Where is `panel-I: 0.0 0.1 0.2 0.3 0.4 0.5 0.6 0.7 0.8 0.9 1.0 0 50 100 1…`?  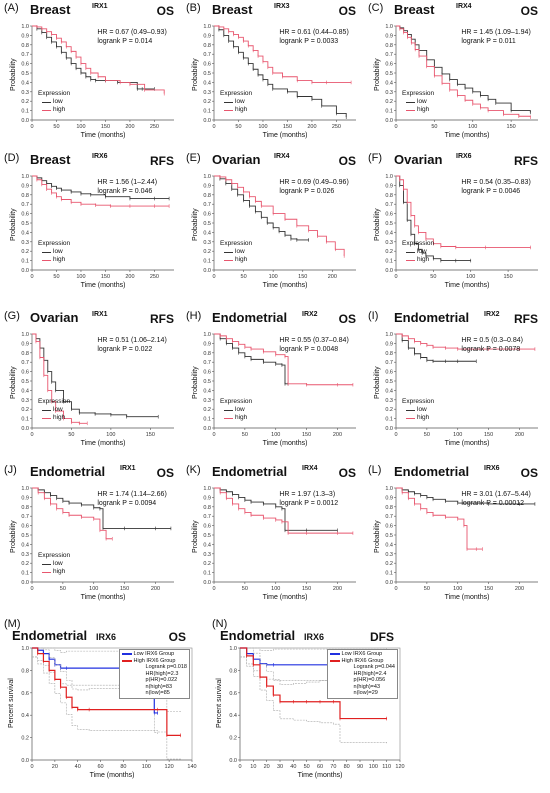
panel-I: 0.0 0.1 0.2 0.3 0.4 0.5 0.6 0.7 0.8 0.9 1.0 0 50 100 1… is located at coordinates (457, 383).